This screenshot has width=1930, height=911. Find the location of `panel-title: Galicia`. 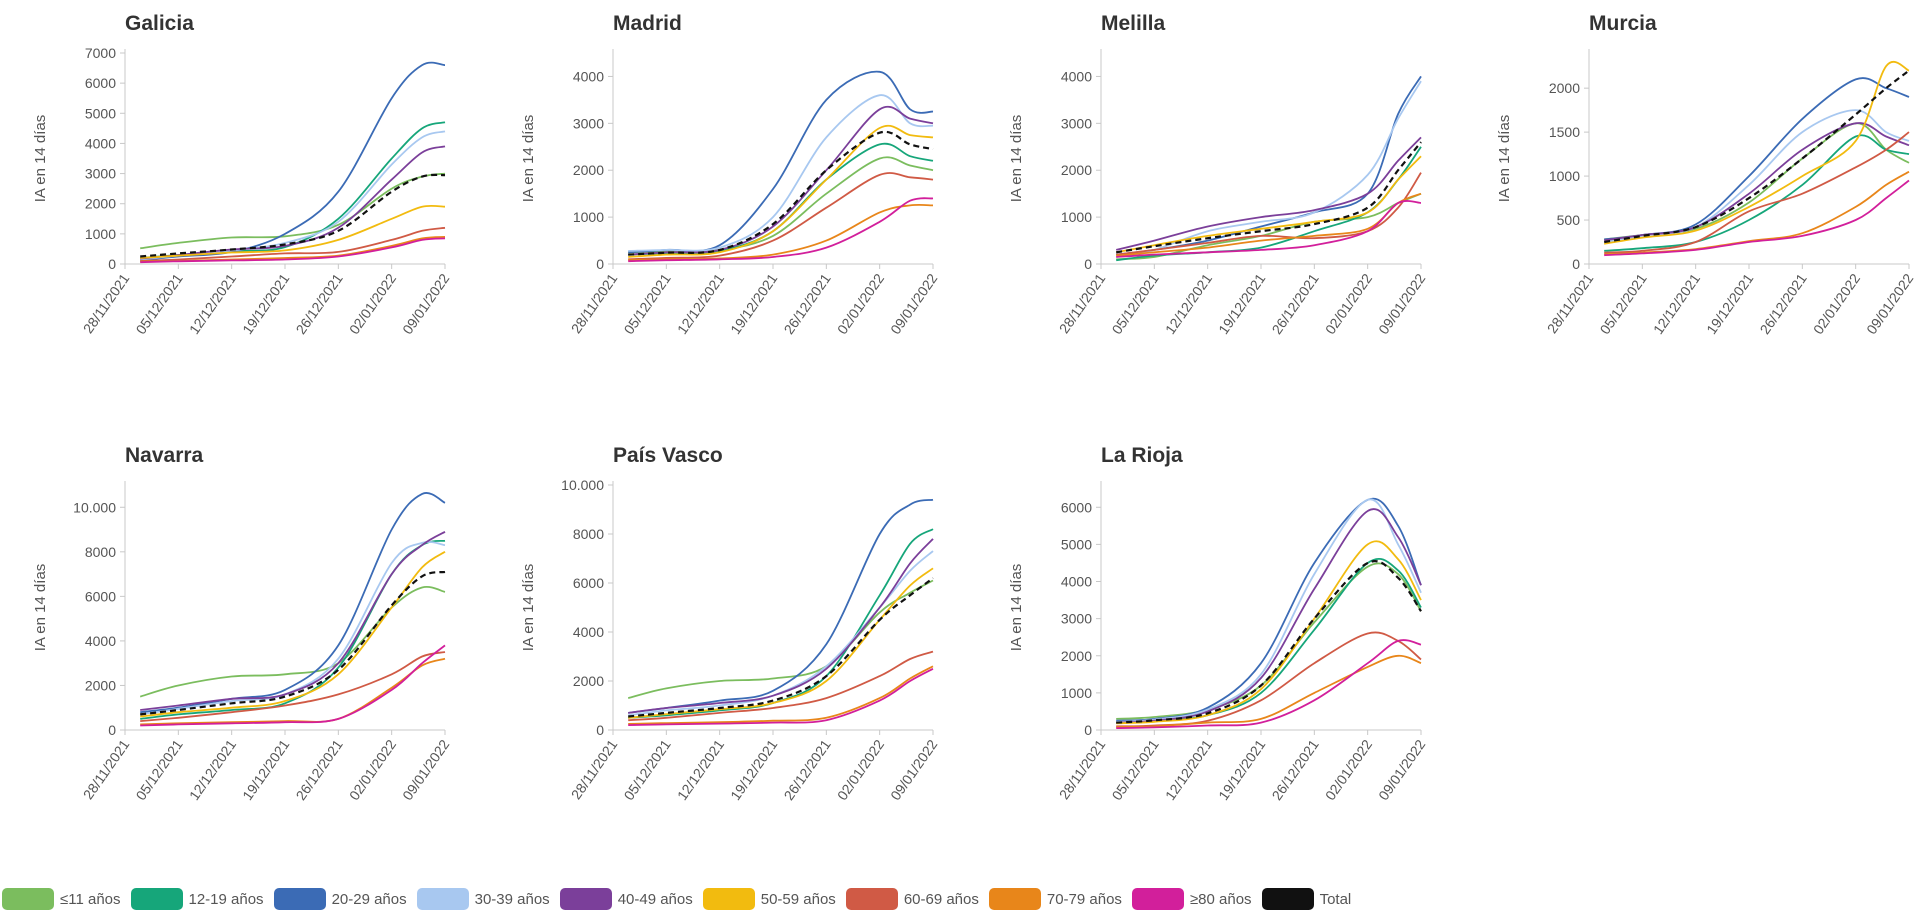

panel-title: Galicia is located at coordinates (159, 23).